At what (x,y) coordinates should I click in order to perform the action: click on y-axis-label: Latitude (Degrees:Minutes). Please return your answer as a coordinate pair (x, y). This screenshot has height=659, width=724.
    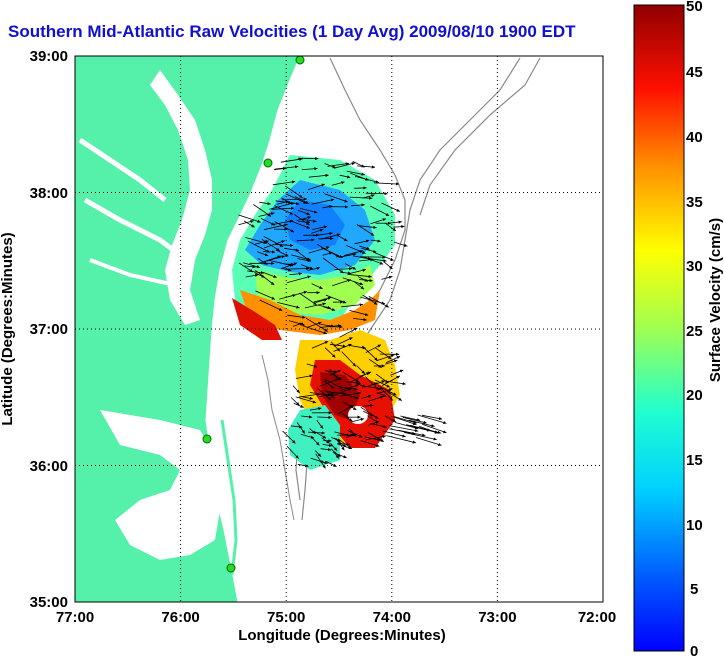
    Looking at the image, I should click on (8, 328).